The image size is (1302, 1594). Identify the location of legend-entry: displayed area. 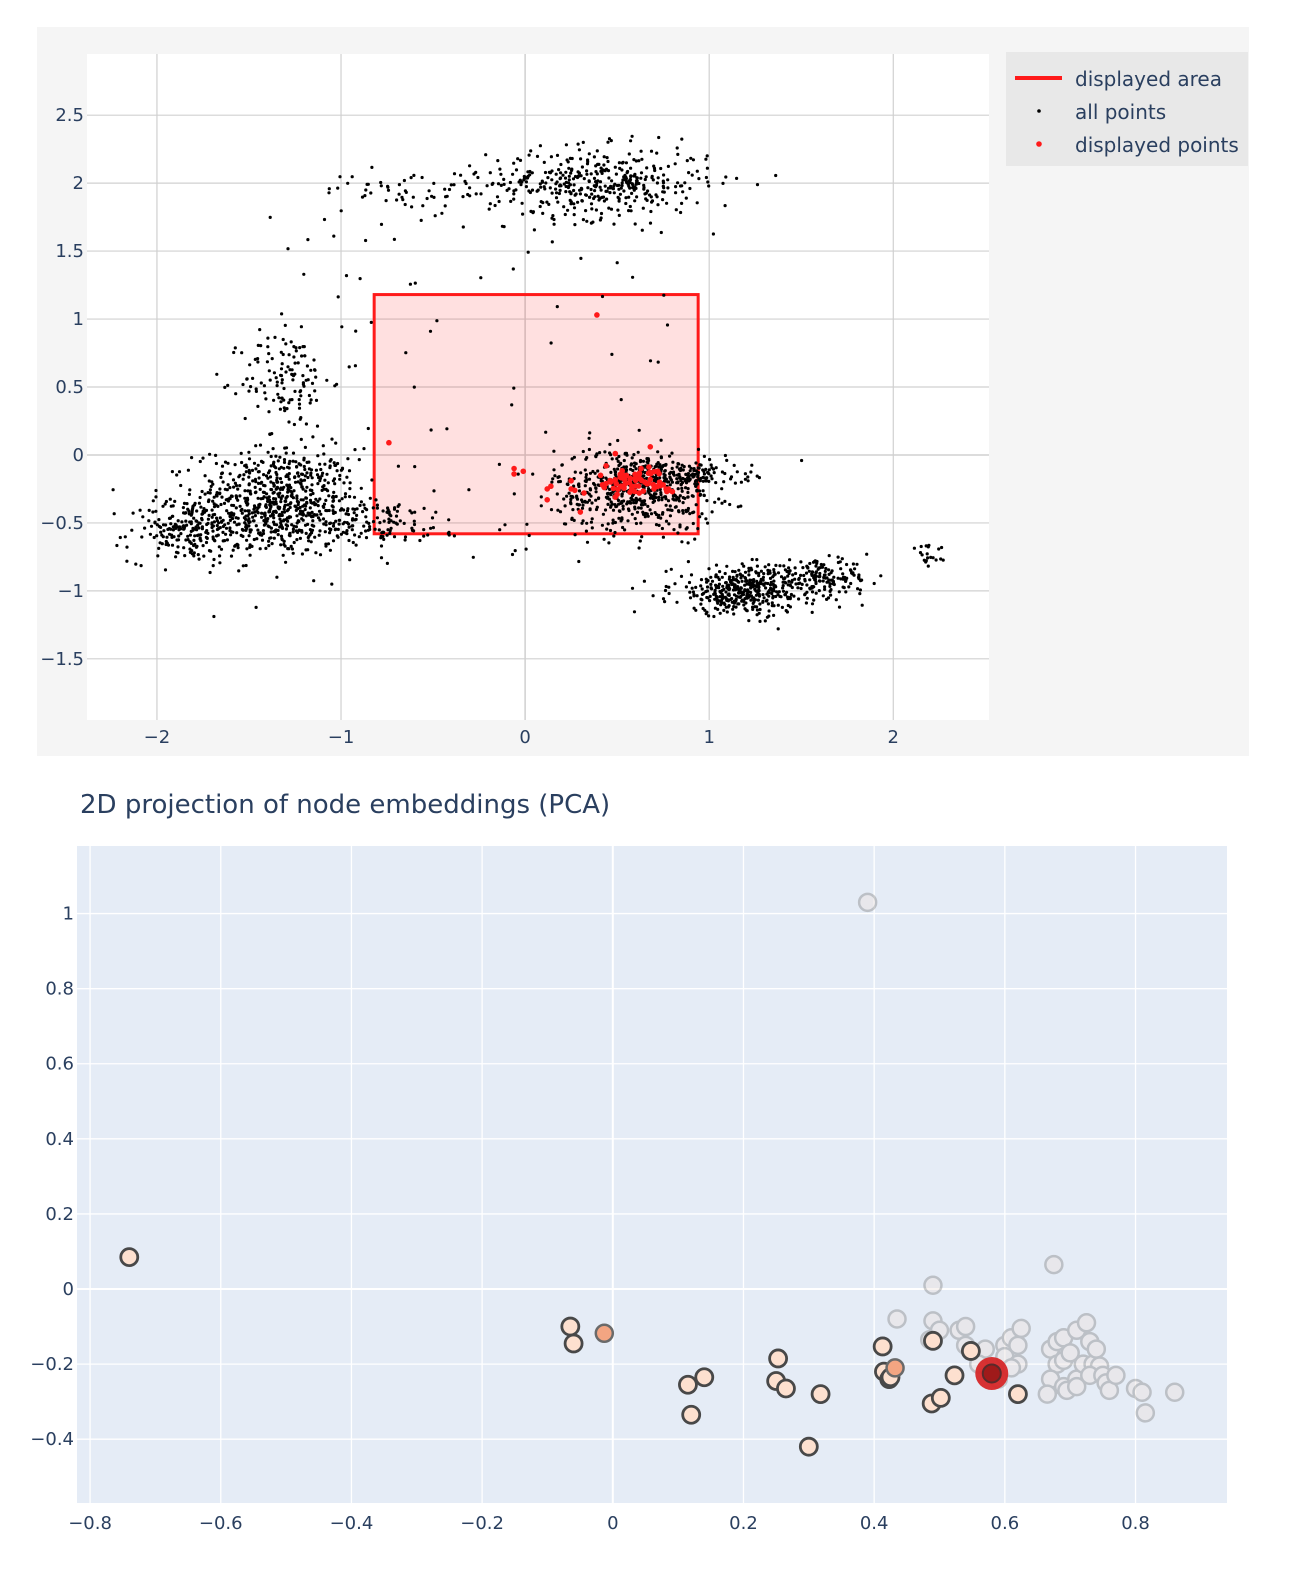
(1148, 79).